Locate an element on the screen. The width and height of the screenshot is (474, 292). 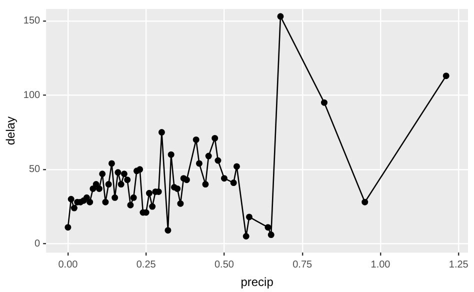
y-tick-label: 0 is located at coordinates (37, 244).